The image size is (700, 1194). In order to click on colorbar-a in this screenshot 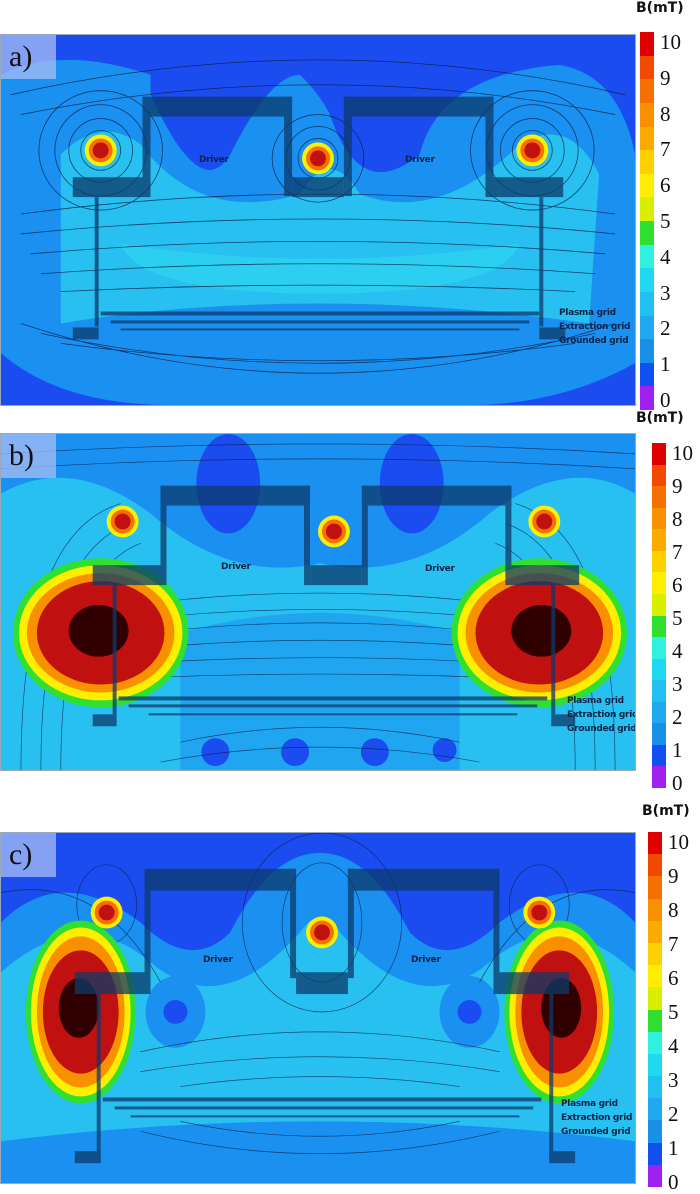, I will do `click(647, 221)`.